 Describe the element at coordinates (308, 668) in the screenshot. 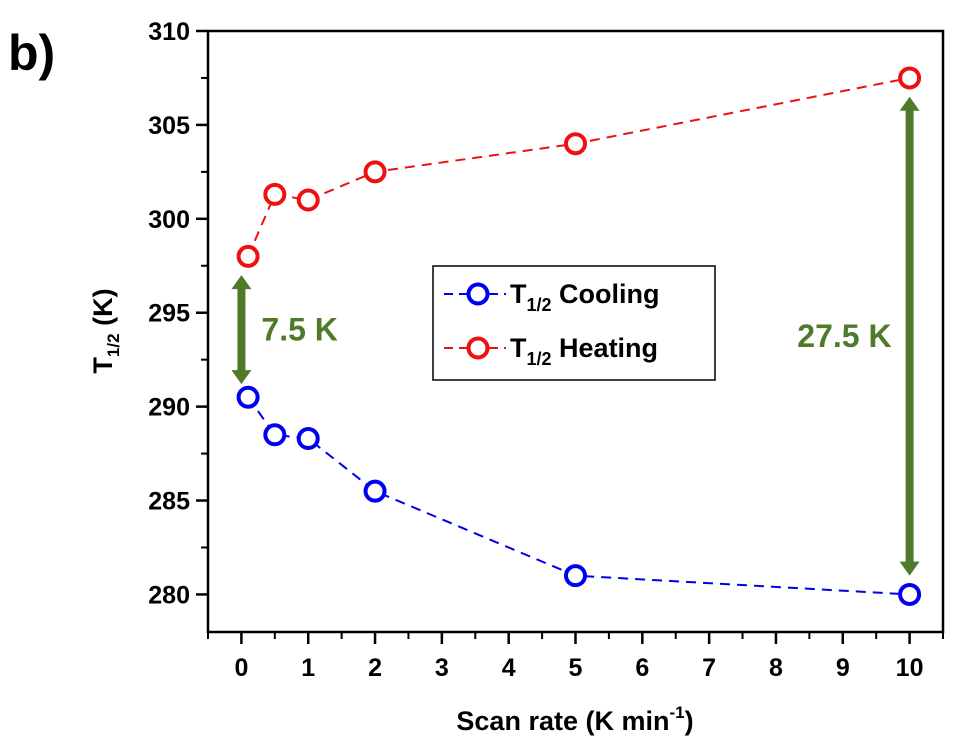

I see `x-tick-label: 1` at that location.